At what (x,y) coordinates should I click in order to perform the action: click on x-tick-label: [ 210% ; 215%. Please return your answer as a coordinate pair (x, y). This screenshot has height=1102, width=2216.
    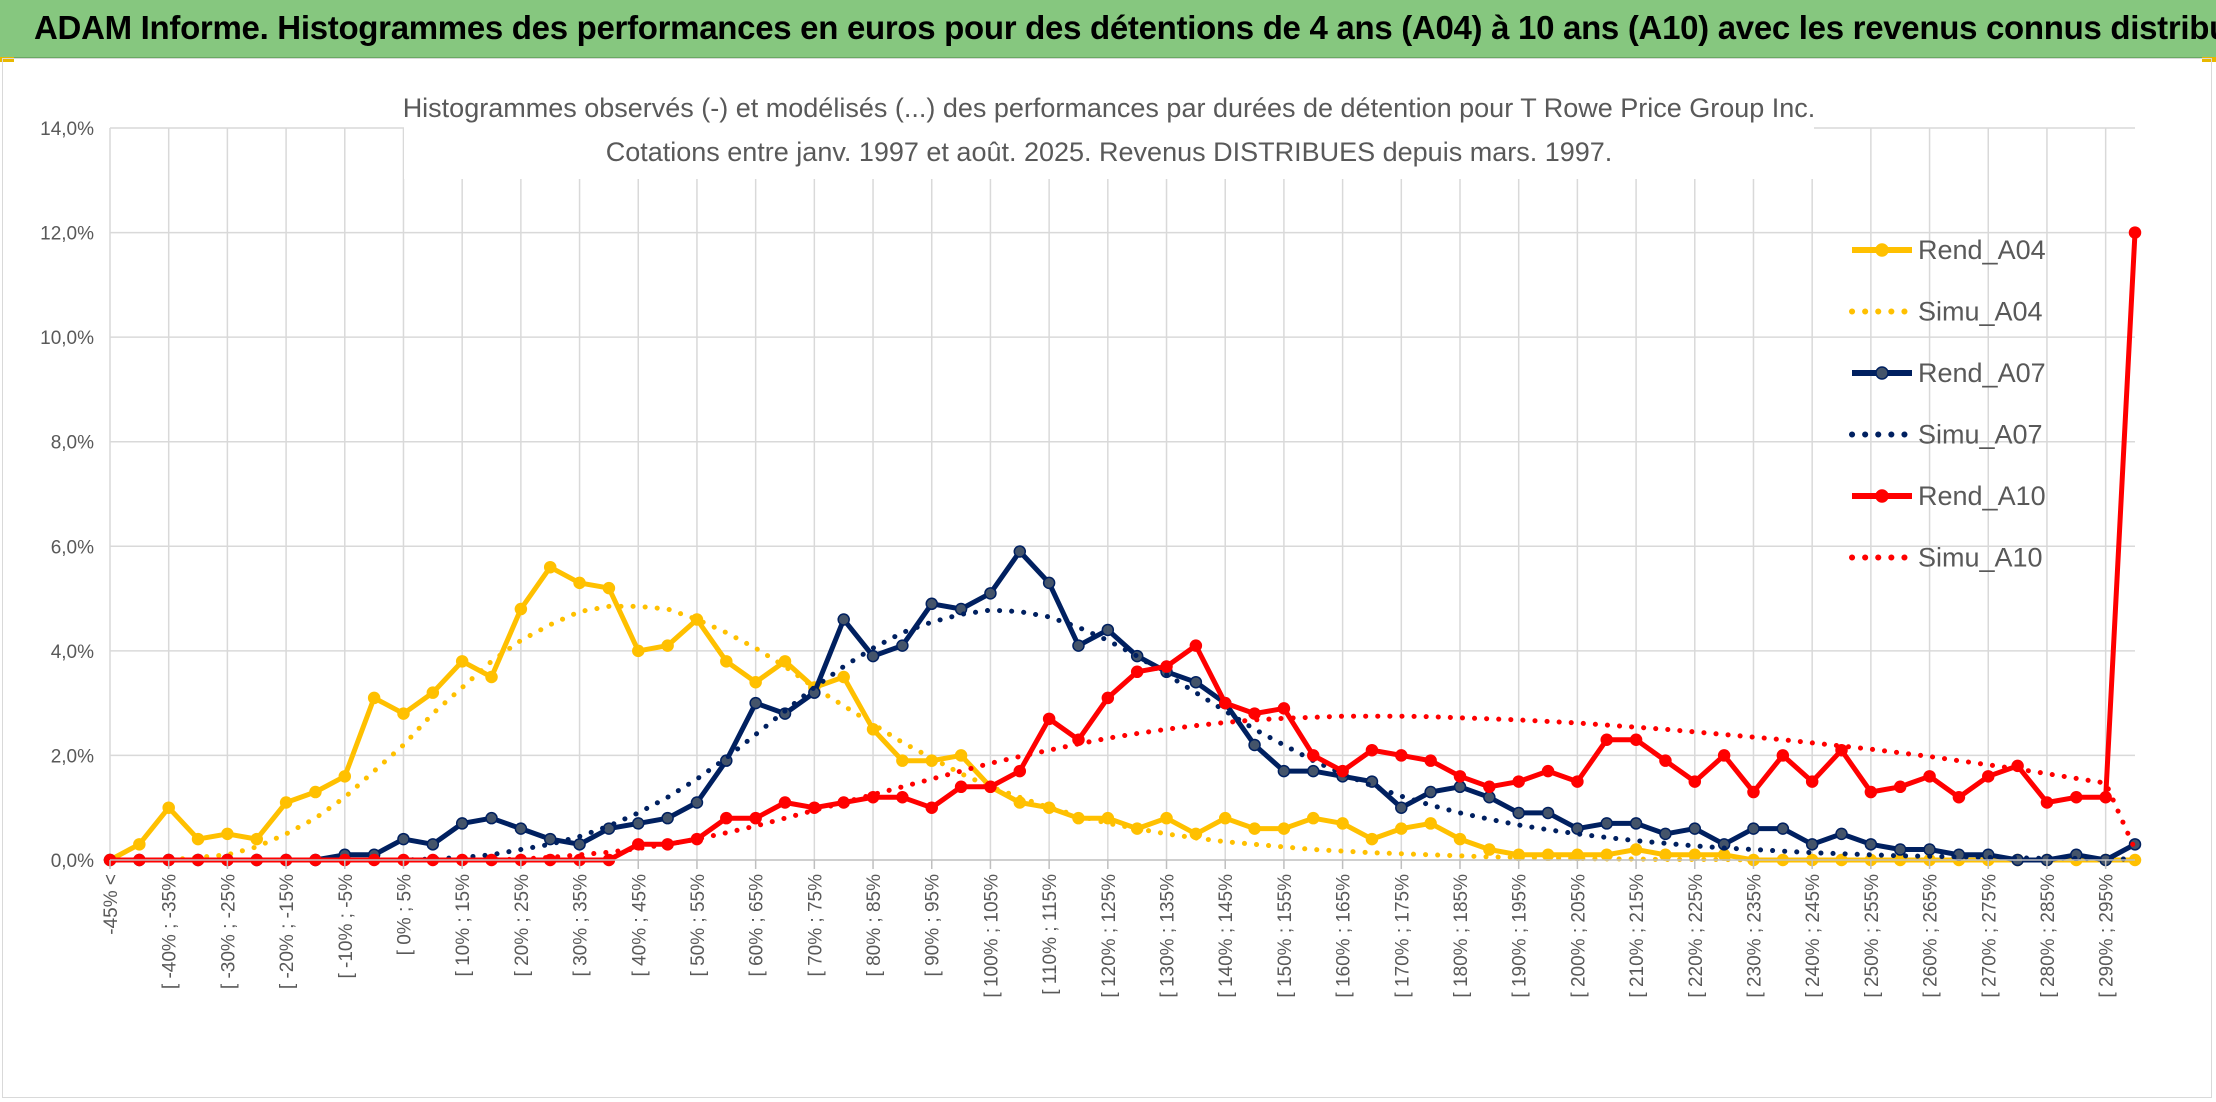
    Looking at the image, I should click on (1637, 936).